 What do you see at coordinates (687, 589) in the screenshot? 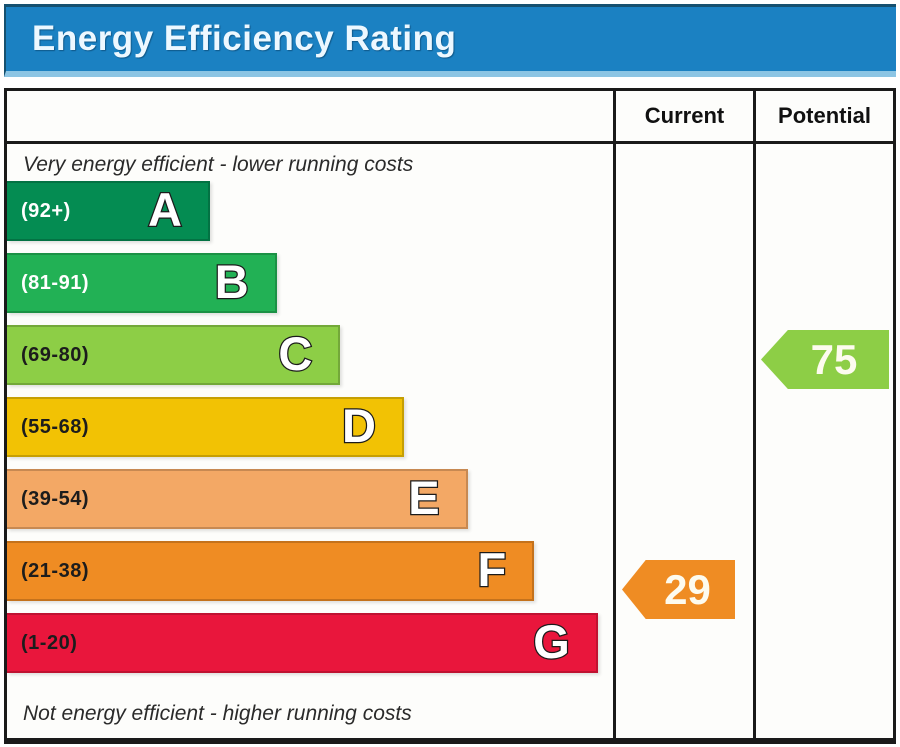
I see `current-rating-value: 29` at bounding box center [687, 589].